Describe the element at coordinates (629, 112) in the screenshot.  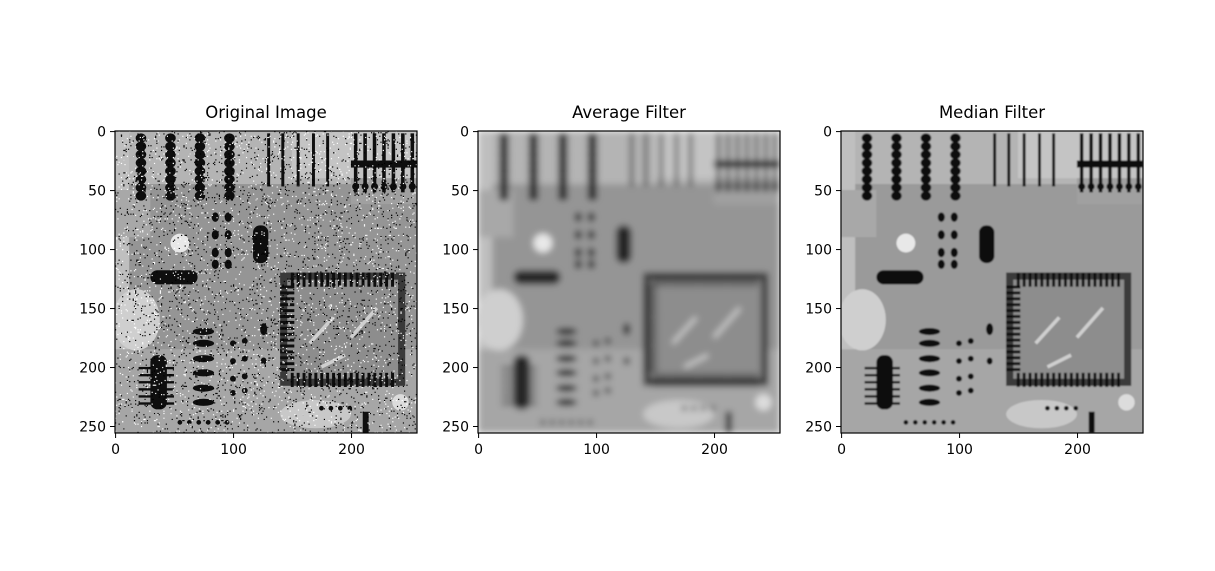
I see `subplot-title: Average Filter` at that location.